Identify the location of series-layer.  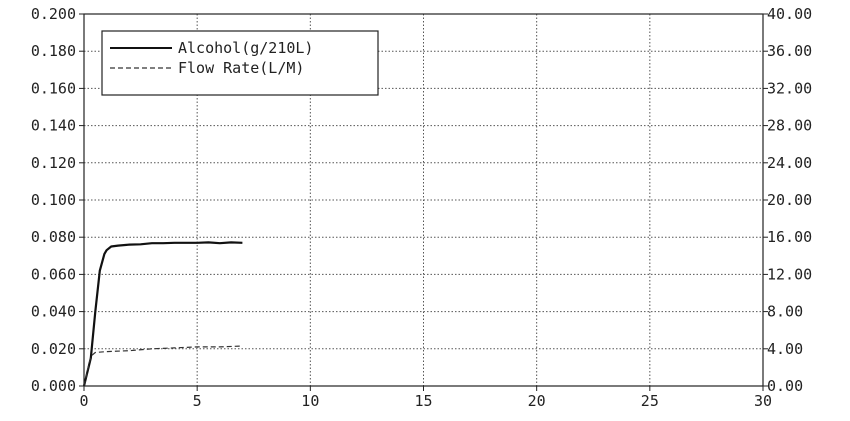
(162, 314).